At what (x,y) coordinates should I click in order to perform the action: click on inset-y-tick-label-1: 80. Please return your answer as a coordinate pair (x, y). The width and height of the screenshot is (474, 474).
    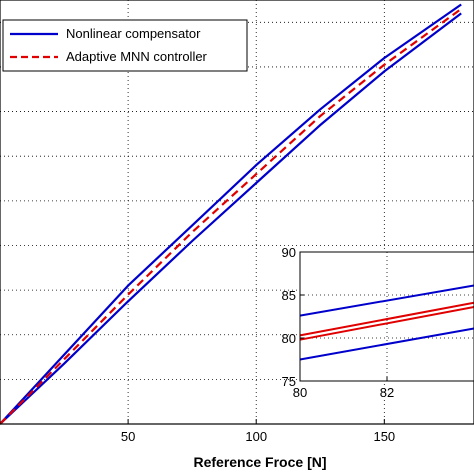
    Looking at the image, I should click on (289, 338).